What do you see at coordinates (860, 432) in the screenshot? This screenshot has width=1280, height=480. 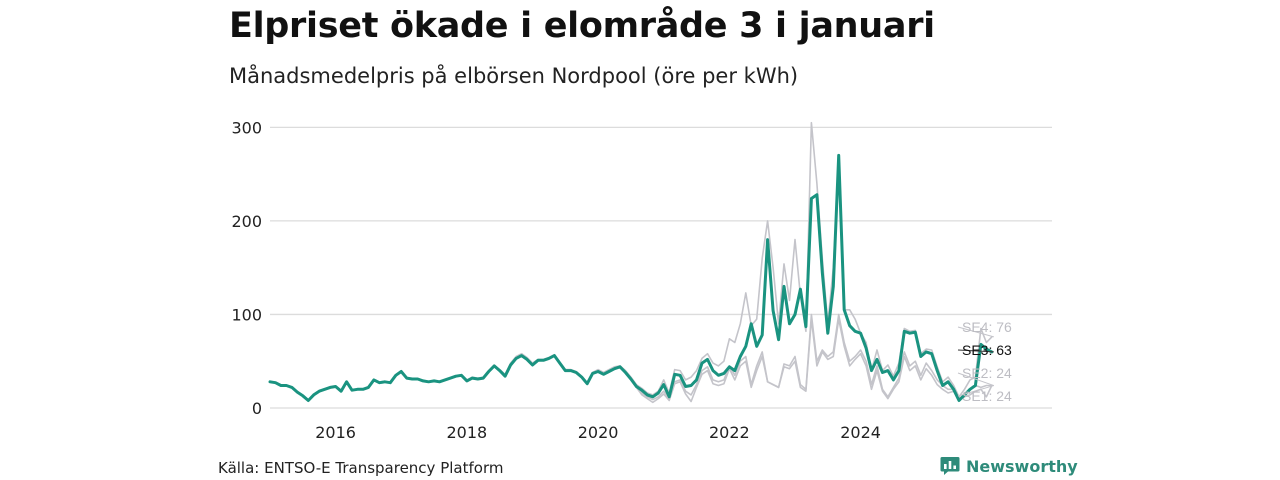 I see `x-tick-label: 2024` at bounding box center [860, 432].